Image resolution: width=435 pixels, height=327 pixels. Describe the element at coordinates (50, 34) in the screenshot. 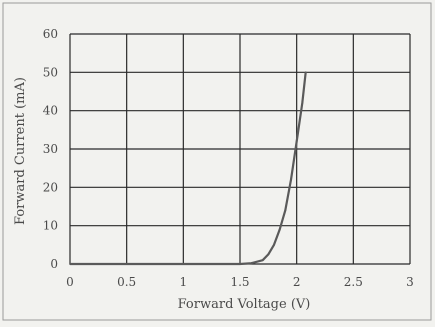

I see `y-tick-label: 60` at that location.